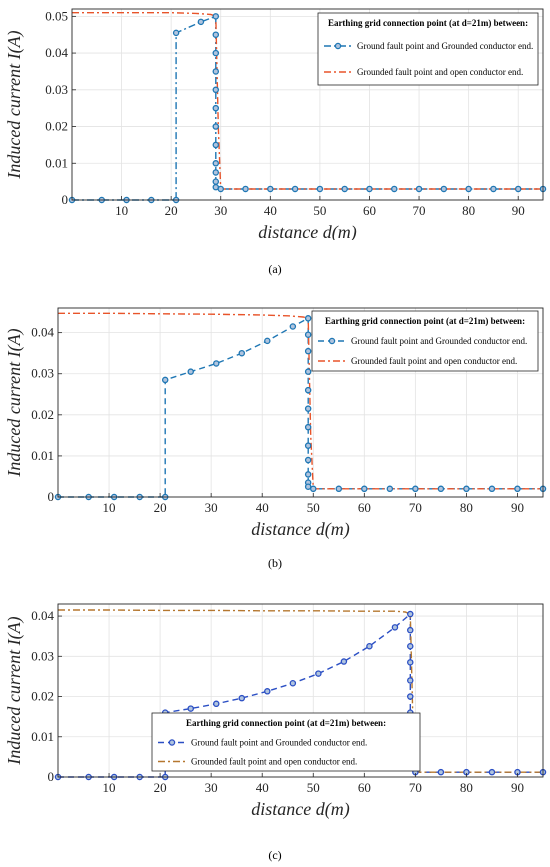 This screenshot has height=867, width=550. I want to click on y-tick-label: 0.04, so click(56, 52).